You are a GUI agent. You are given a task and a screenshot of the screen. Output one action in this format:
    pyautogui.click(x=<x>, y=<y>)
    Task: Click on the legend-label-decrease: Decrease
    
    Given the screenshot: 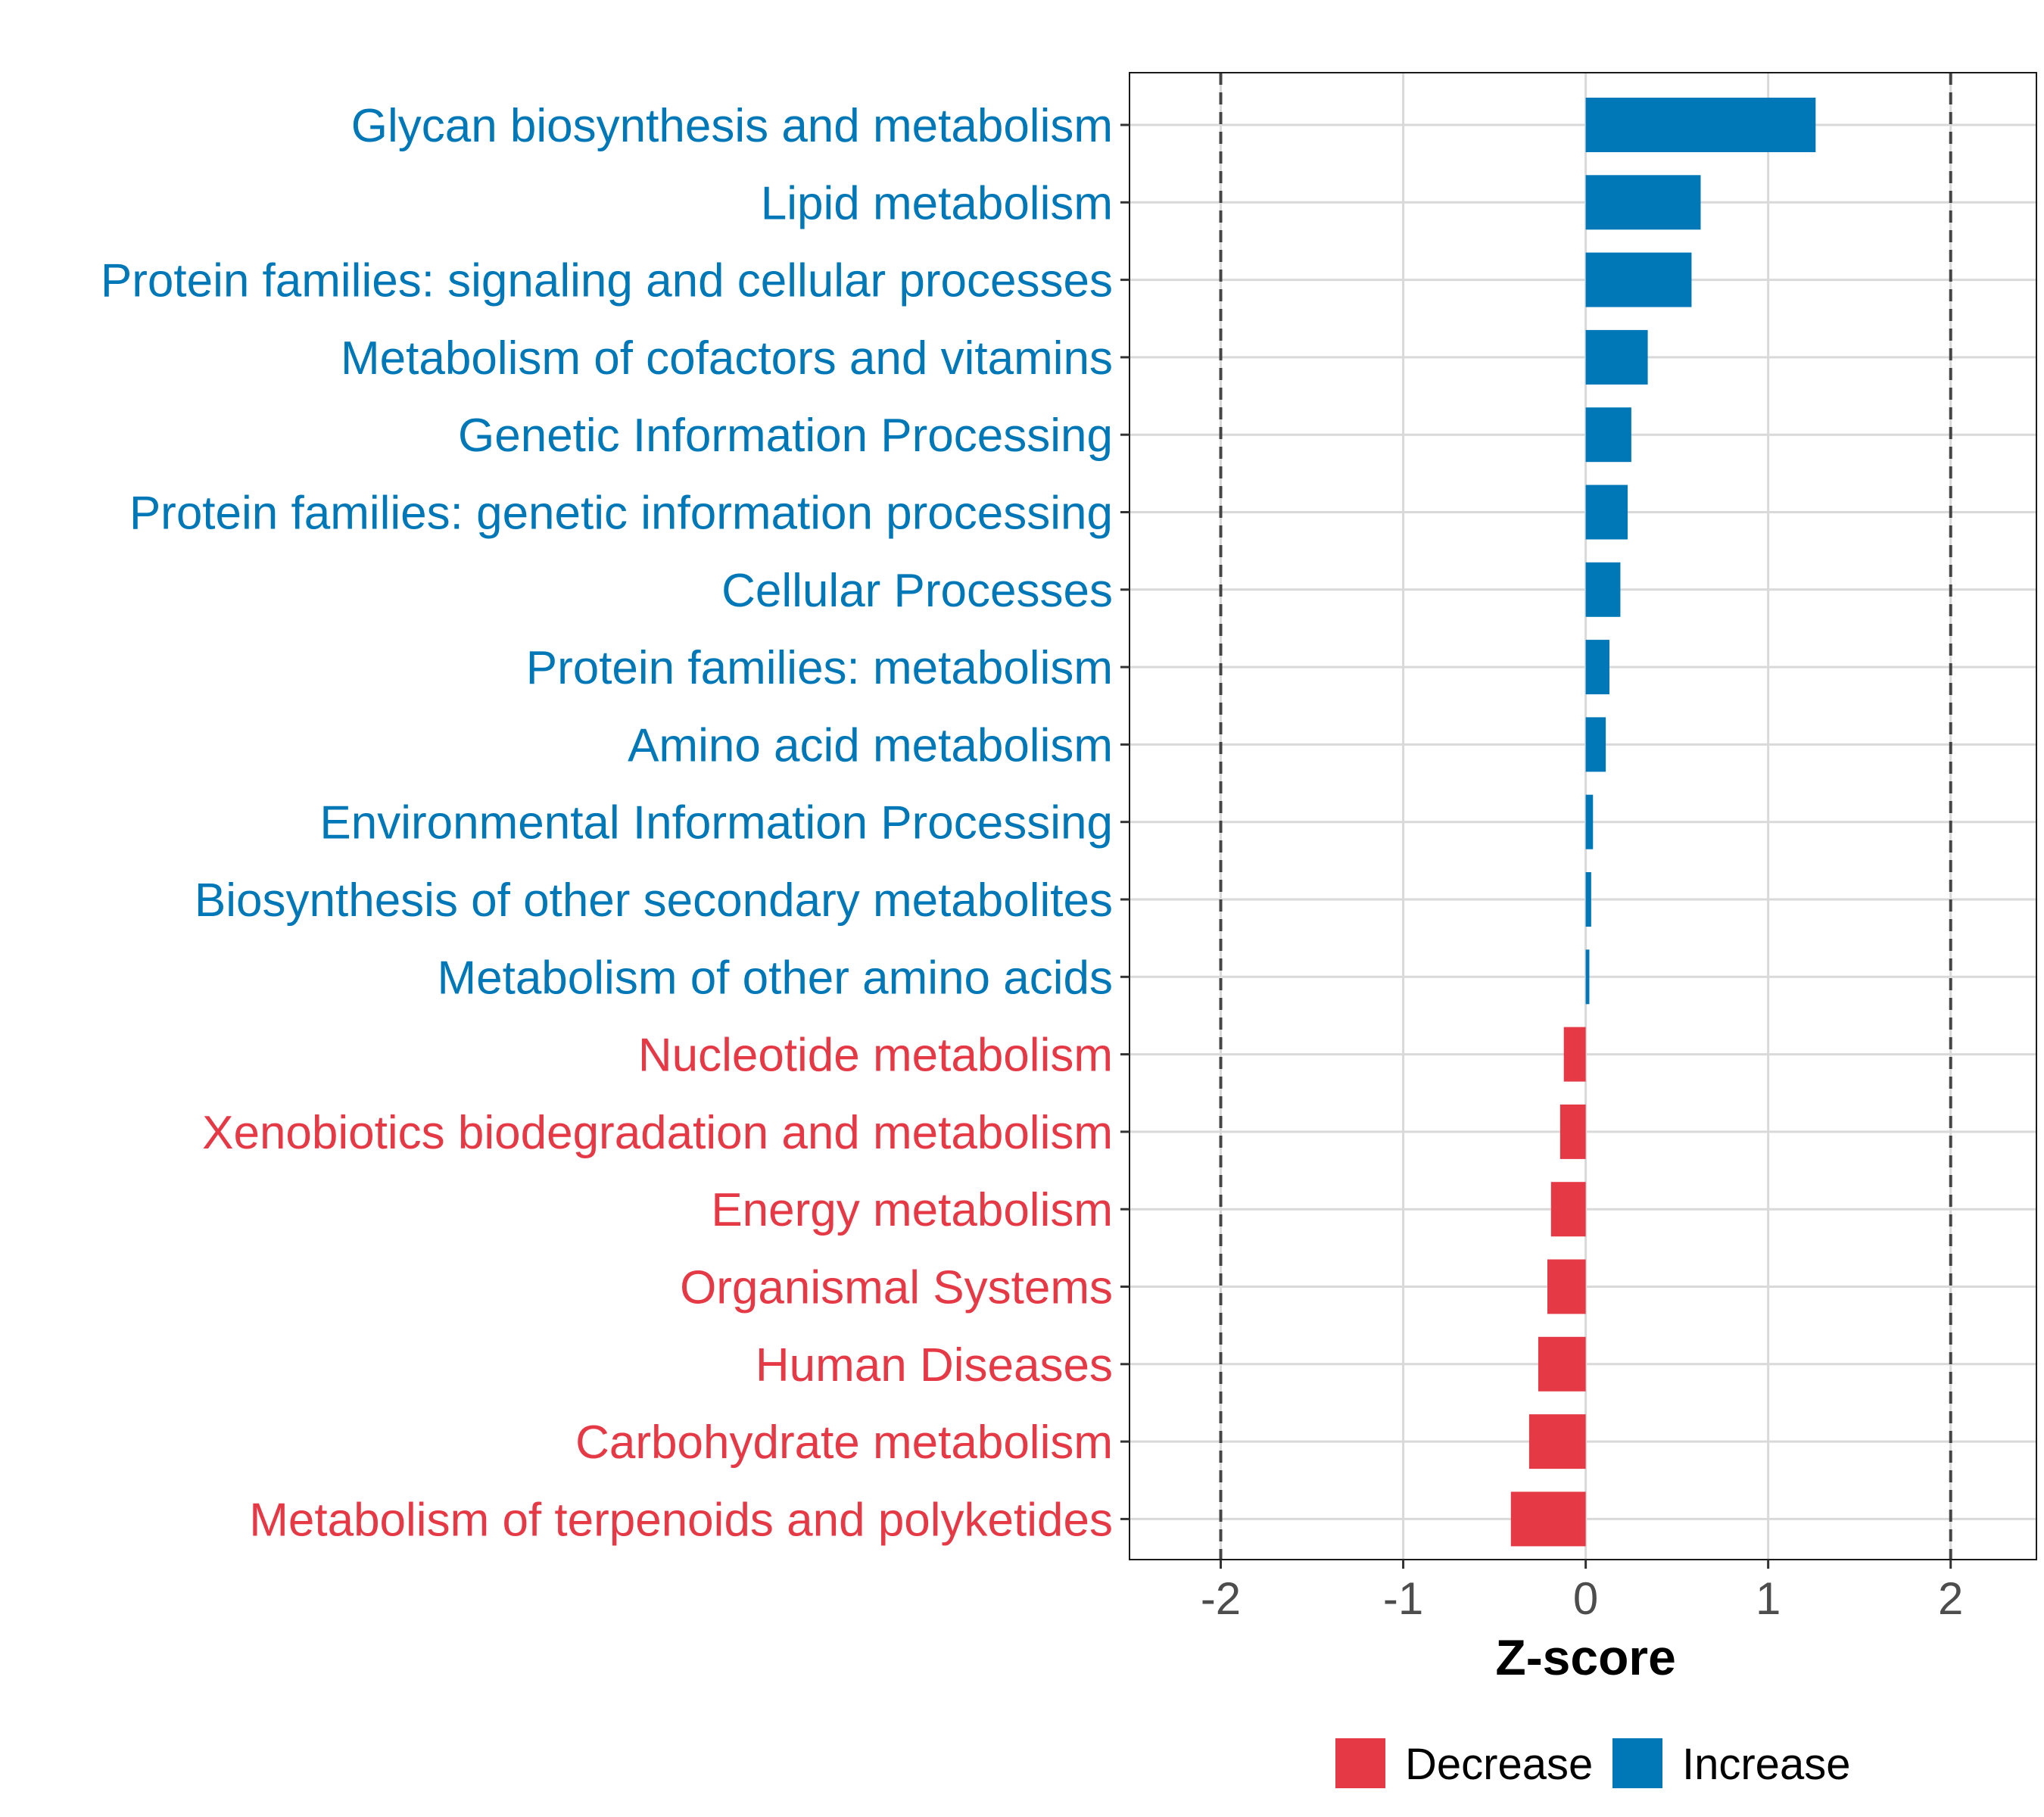 What is the action you would take?
    pyautogui.click(x=1499, y=1764)
    